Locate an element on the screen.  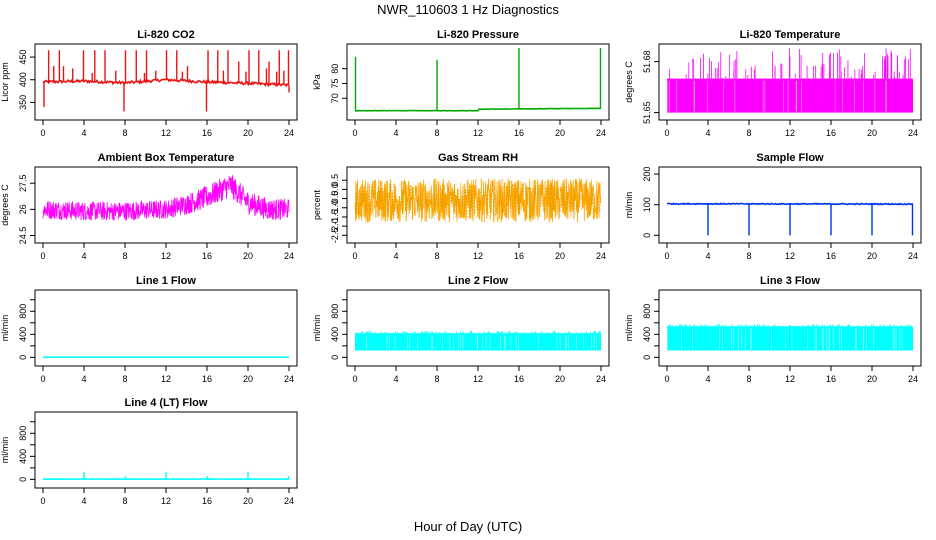
y-tick-label: 70 is located at coordinates (335, 98).